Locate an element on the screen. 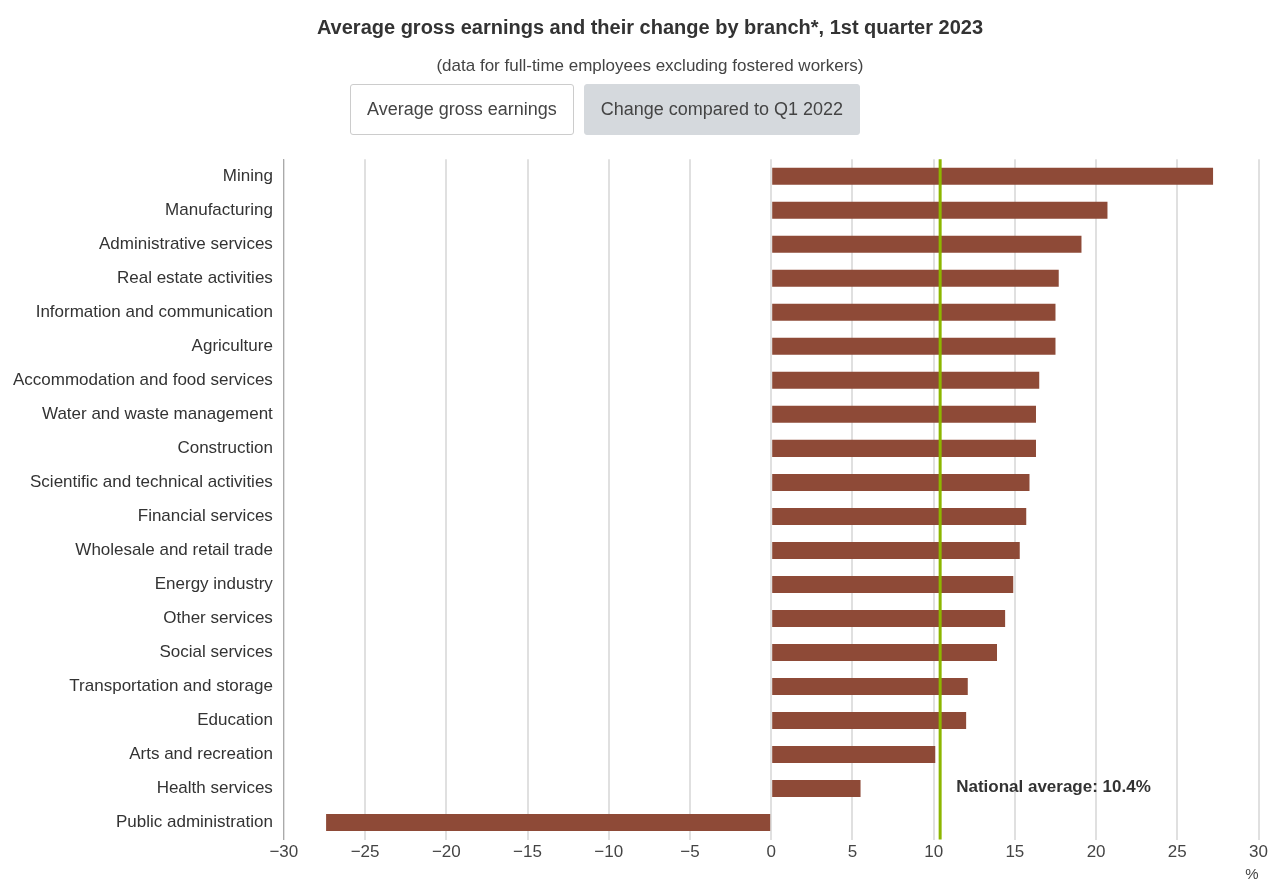 This screenshot has width=1271, height=884. y-tick-label: Other services is located at coordinates (218, 618).